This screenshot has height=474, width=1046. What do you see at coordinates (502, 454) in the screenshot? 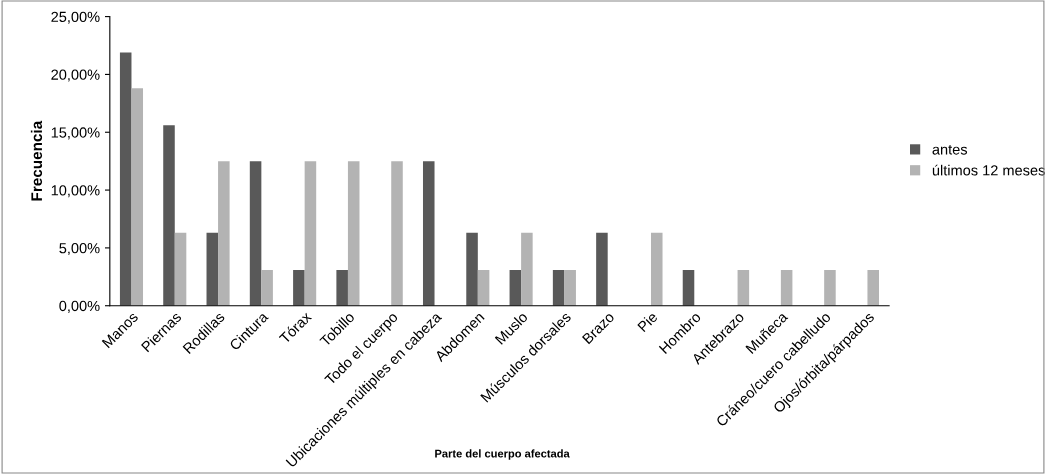
I see `x-axis-title: Parte del cuerpo afectada` at bounding box center [502, 454].